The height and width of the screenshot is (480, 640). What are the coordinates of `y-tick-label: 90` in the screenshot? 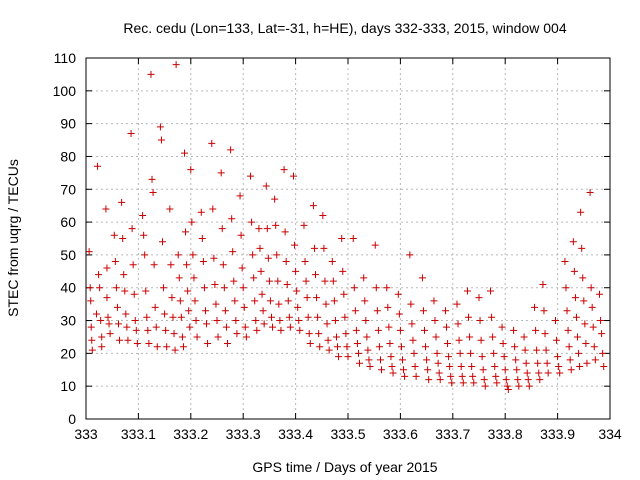 It's located at (68, 124).